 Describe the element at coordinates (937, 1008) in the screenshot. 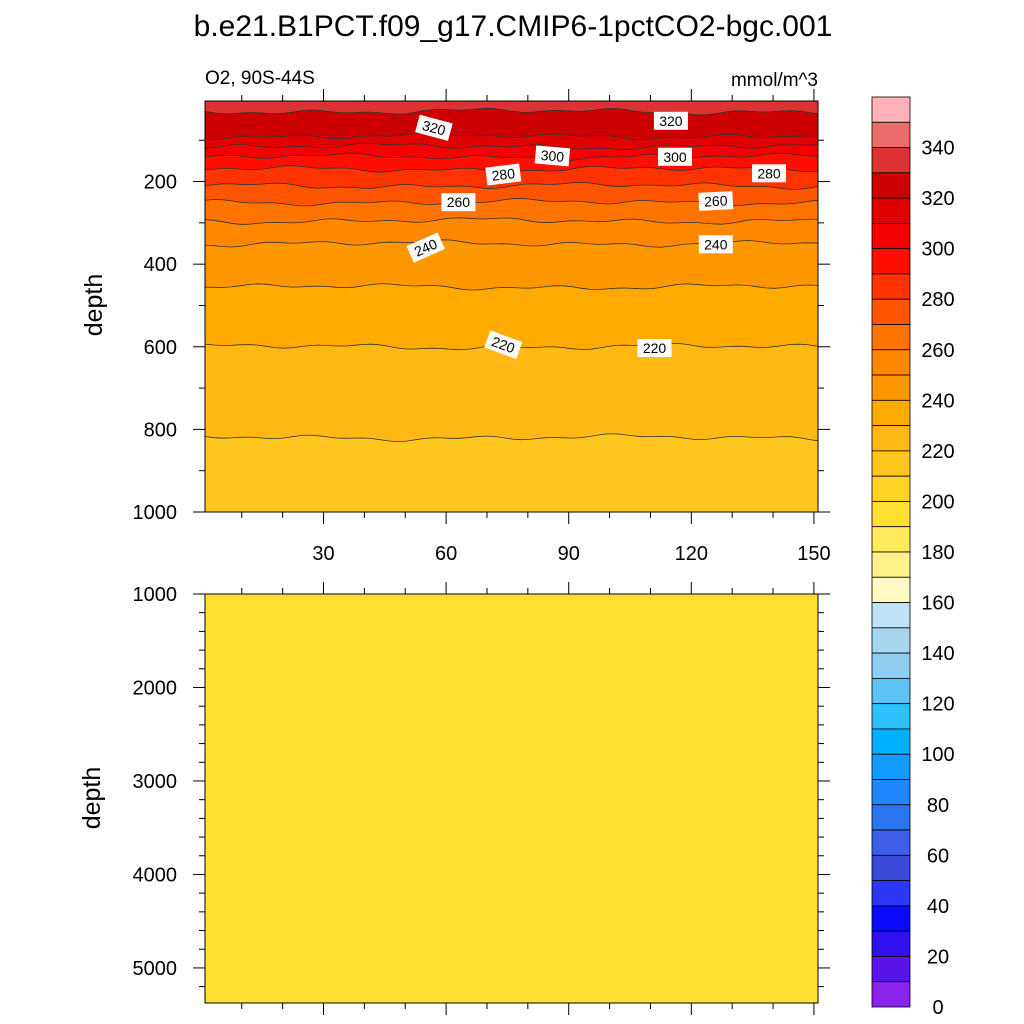

I see `colorbar-label: 0` at that location.